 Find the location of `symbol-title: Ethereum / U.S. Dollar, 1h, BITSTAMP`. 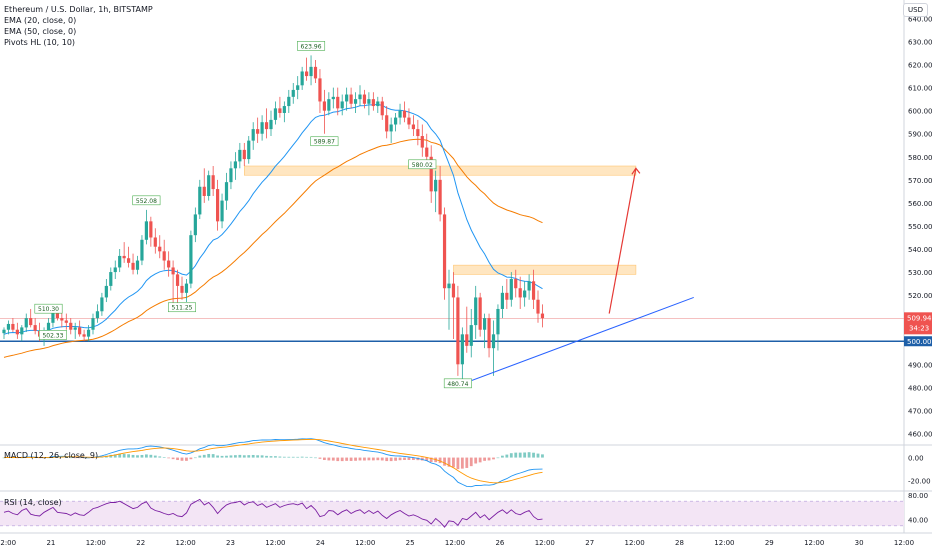

symbol-title: Ethereum / U.S. Dollar, 1h, BITSTAMP is located at coordinates (78, 9).